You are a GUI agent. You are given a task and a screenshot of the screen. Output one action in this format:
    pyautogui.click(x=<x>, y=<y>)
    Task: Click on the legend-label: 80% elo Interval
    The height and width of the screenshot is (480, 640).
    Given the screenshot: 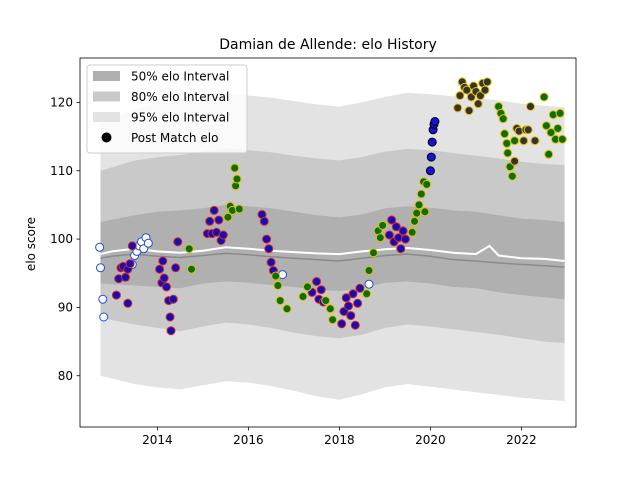 What is the action you would take?
    pyautogui.click(x=180, y=97)
    